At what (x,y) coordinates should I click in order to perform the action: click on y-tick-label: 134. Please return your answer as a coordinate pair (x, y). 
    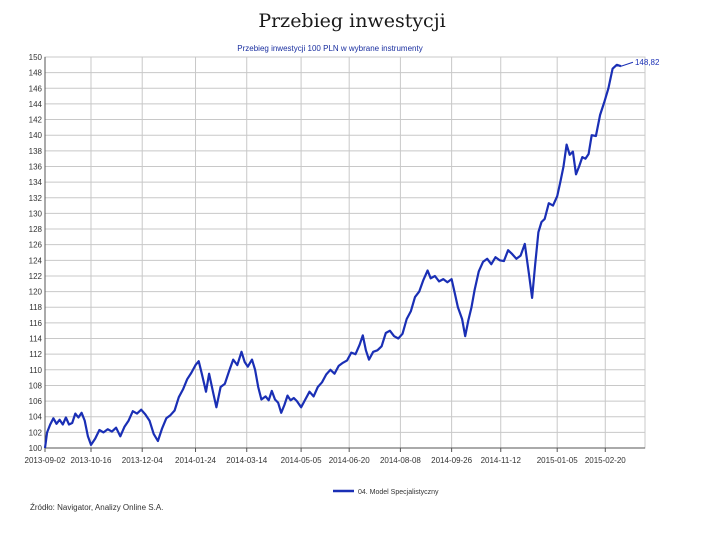
    Looking at the image, I should click on (36, 182).